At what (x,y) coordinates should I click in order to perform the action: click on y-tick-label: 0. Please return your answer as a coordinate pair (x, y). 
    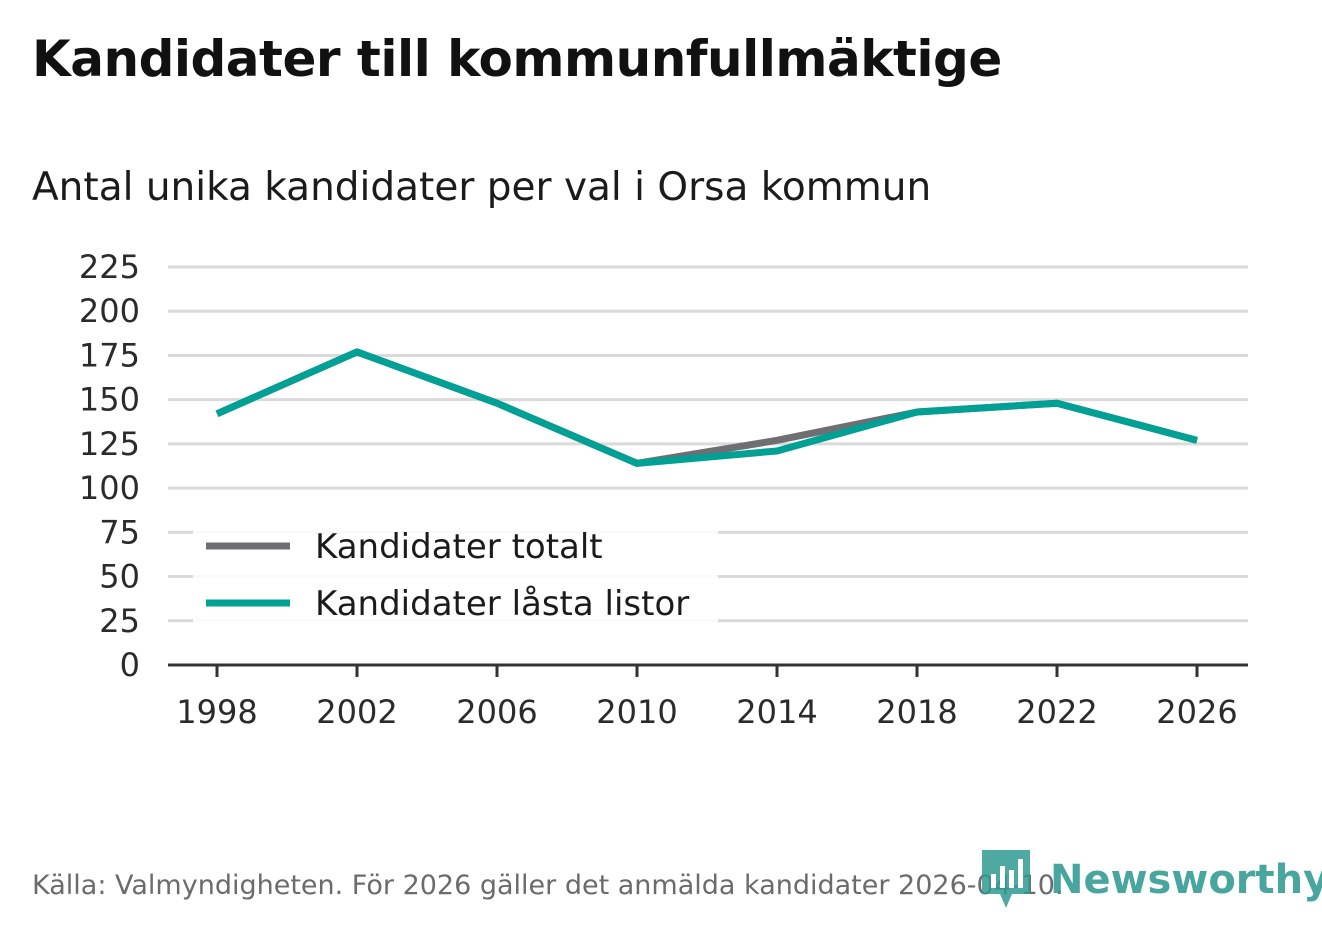
    Looking at the image, I should click on (130, 665).